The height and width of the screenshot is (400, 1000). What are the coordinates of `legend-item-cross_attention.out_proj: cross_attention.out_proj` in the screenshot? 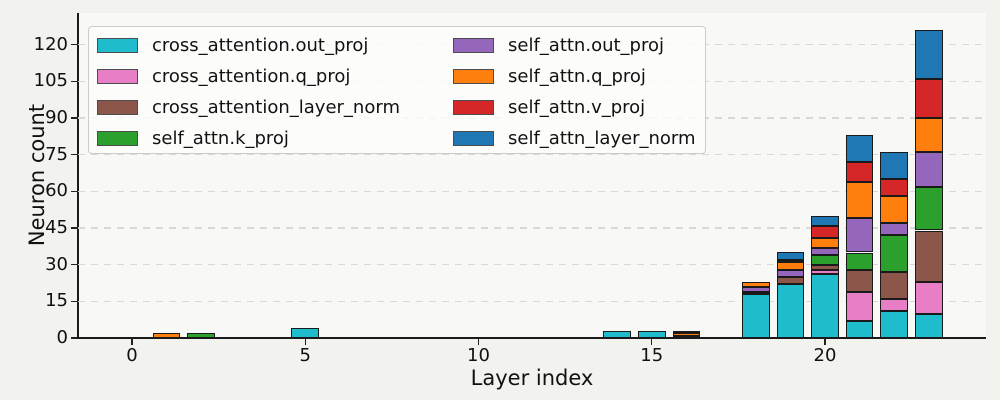 It's located at (275, 45).